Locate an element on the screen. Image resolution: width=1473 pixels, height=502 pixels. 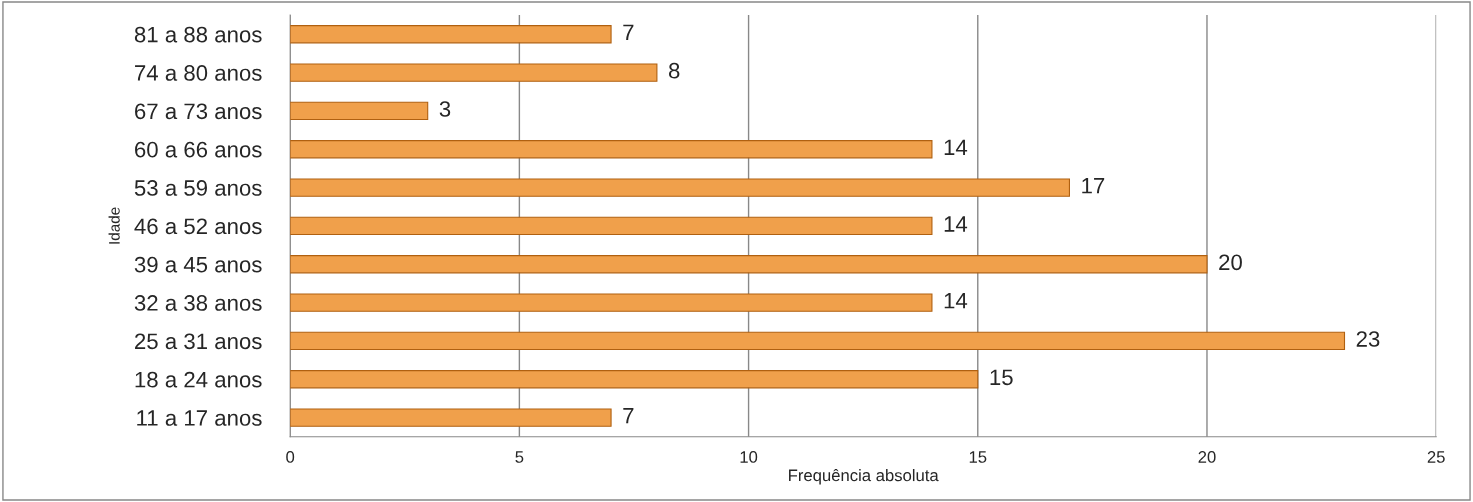
y-tick-label: 67 a 73 anos is located at coordinates (198, 111).